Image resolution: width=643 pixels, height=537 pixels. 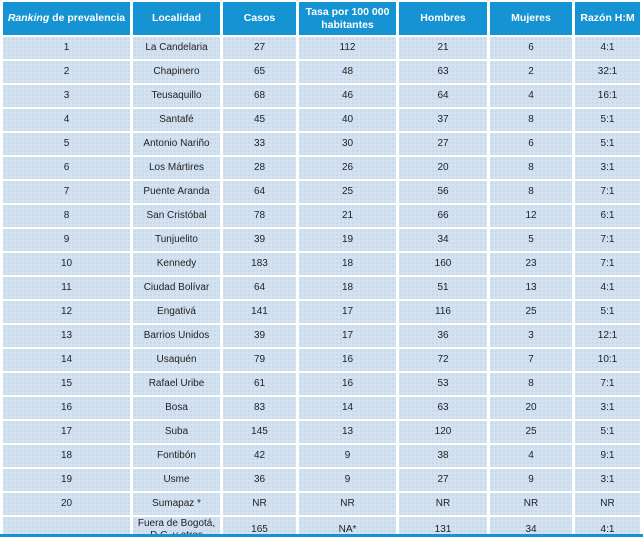 What do you see at coordinates (347, 525) in the screenshot?
I see `cell-tasa: NA*` at bounding box center [347, 525].